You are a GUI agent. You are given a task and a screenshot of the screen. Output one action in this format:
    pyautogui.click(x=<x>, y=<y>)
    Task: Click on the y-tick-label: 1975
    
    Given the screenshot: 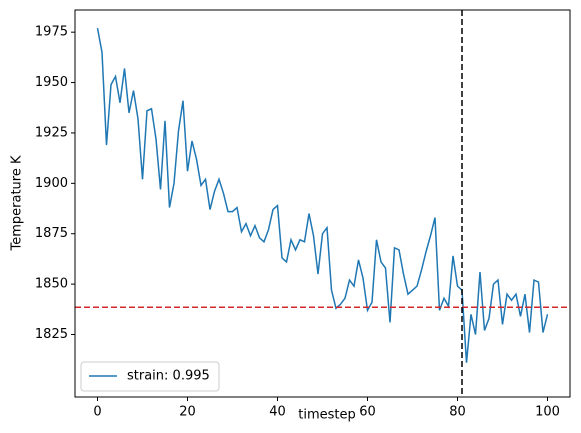 What is the action you would take?
    pyautogui.click(x=51, y=32)
    